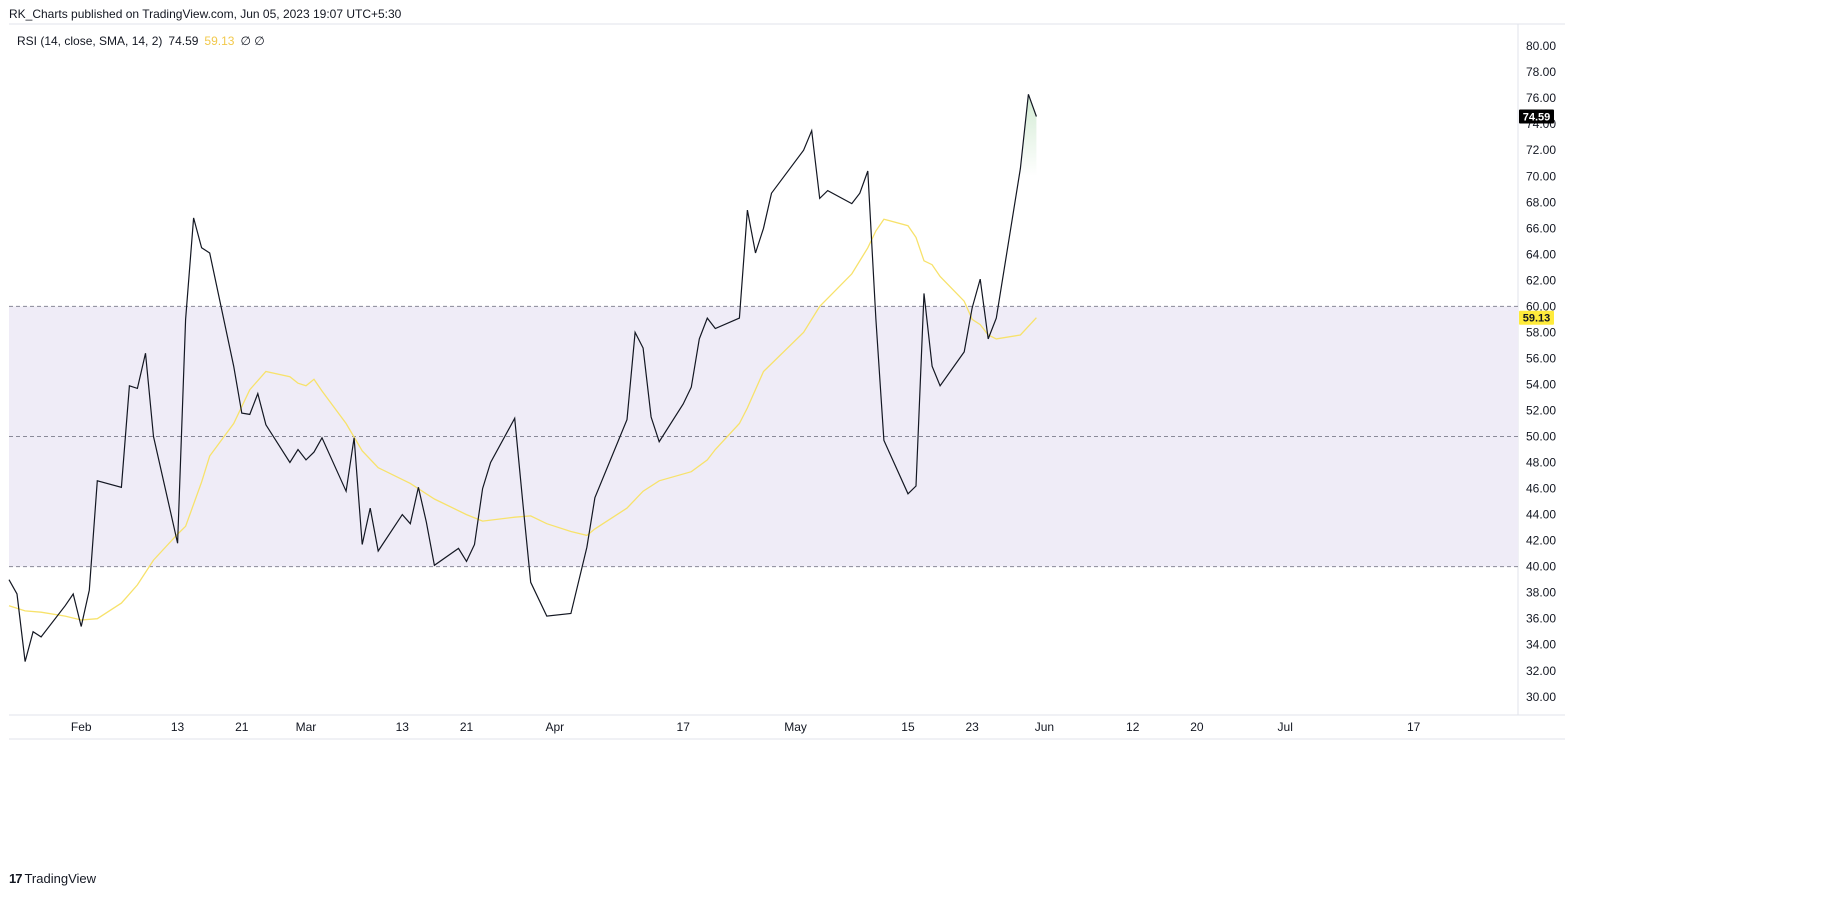 The height and width of the screenshot is (899, 1834). I want to click on y-tick-label: 36.00, so click(1541, 619).